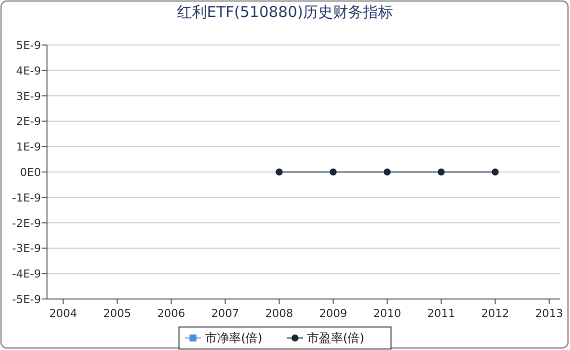 The width and height of the screenshot is (570, 350). What do you see at coordinates (63, 313) in the screenshot?
I see `x-tick-label: 2004` at bounding box center [63, 313].